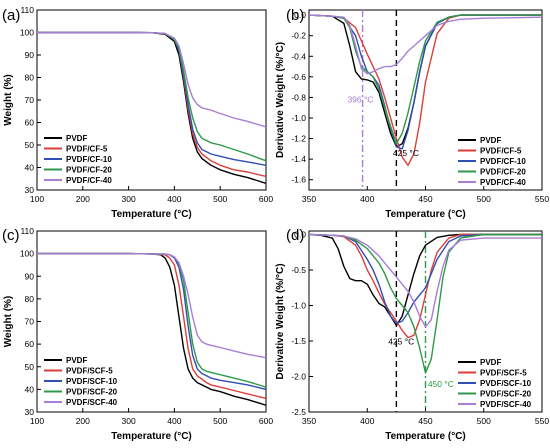 This screenshot has height=448, width=550. Describe the element at coordinates (298, 180) in the screenshot. I see `y-tick-label: -1.6` at that location.